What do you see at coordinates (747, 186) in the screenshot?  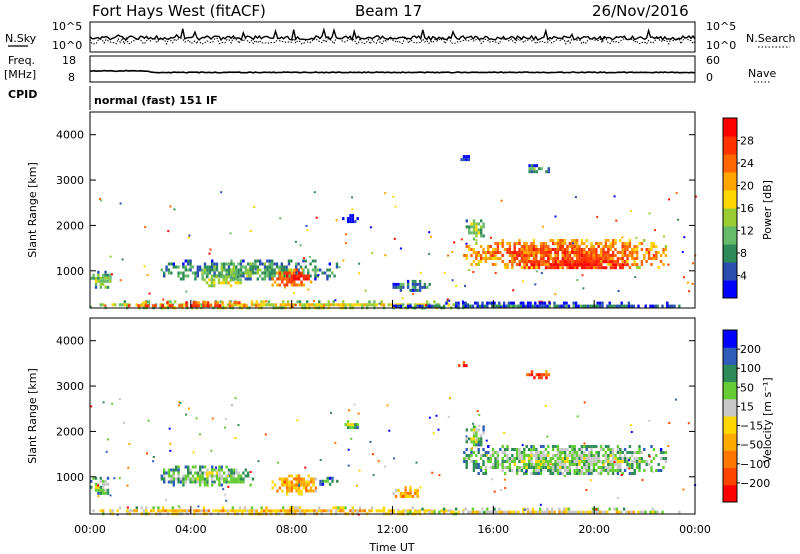 I see `colorbar-tick-label: 20` at bounding box center [747, 186].